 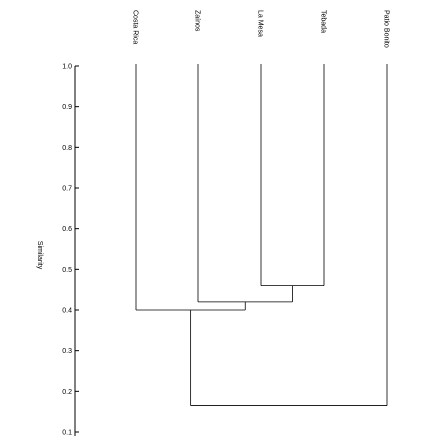 I want to click on y-tick-label: 0.7, so click(x=67, y=189).